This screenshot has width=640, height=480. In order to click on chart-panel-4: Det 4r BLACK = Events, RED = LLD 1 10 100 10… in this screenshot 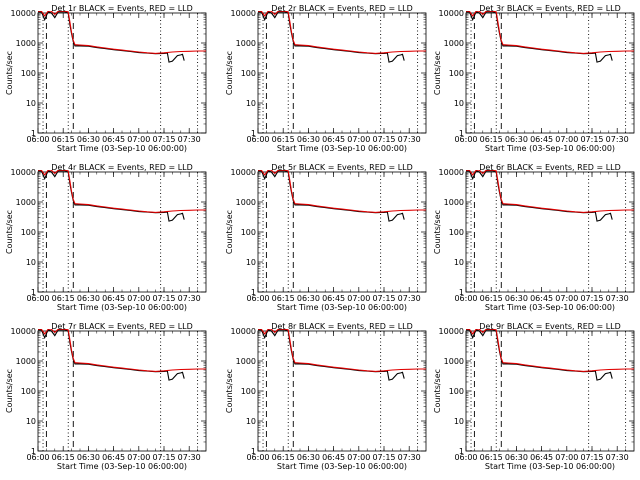, I will do `click(106, 237)`.